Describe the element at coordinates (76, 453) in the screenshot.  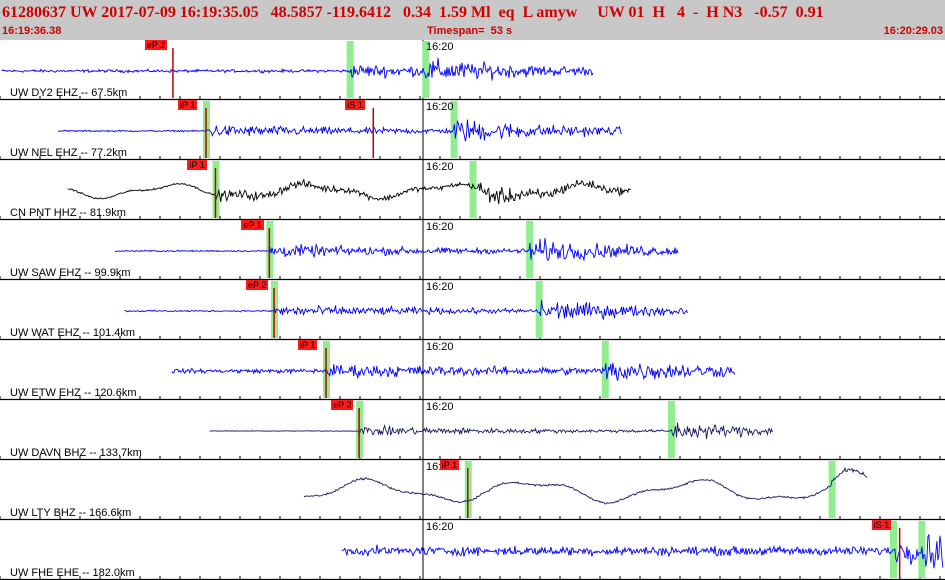
I see `channel-label: UW DAVN BHZ -- 133.7km` at that location.